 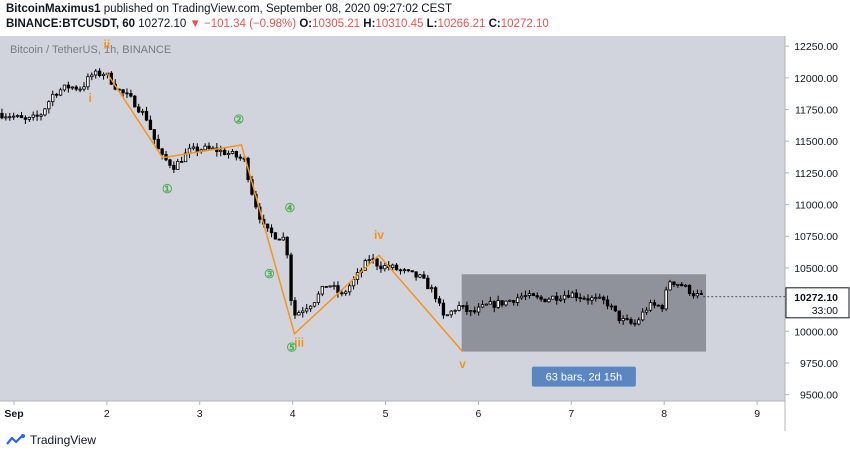 I want to click on close-label: C:, so click(x=494, y=24).